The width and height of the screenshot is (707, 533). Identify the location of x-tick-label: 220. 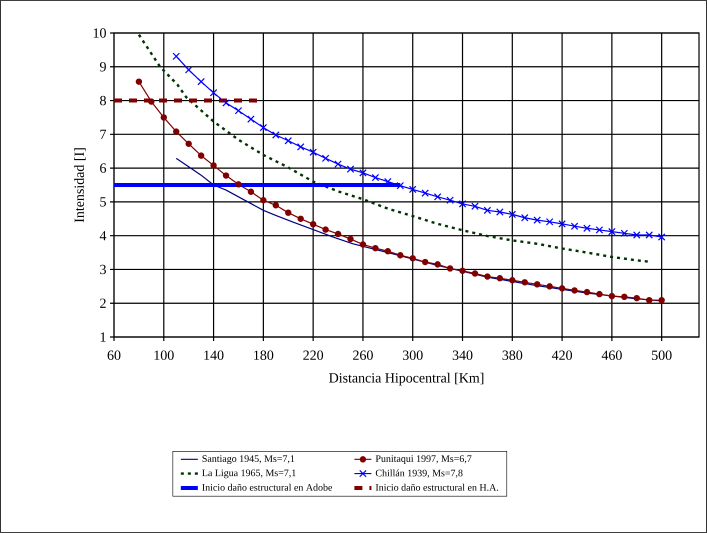
(313, 355).